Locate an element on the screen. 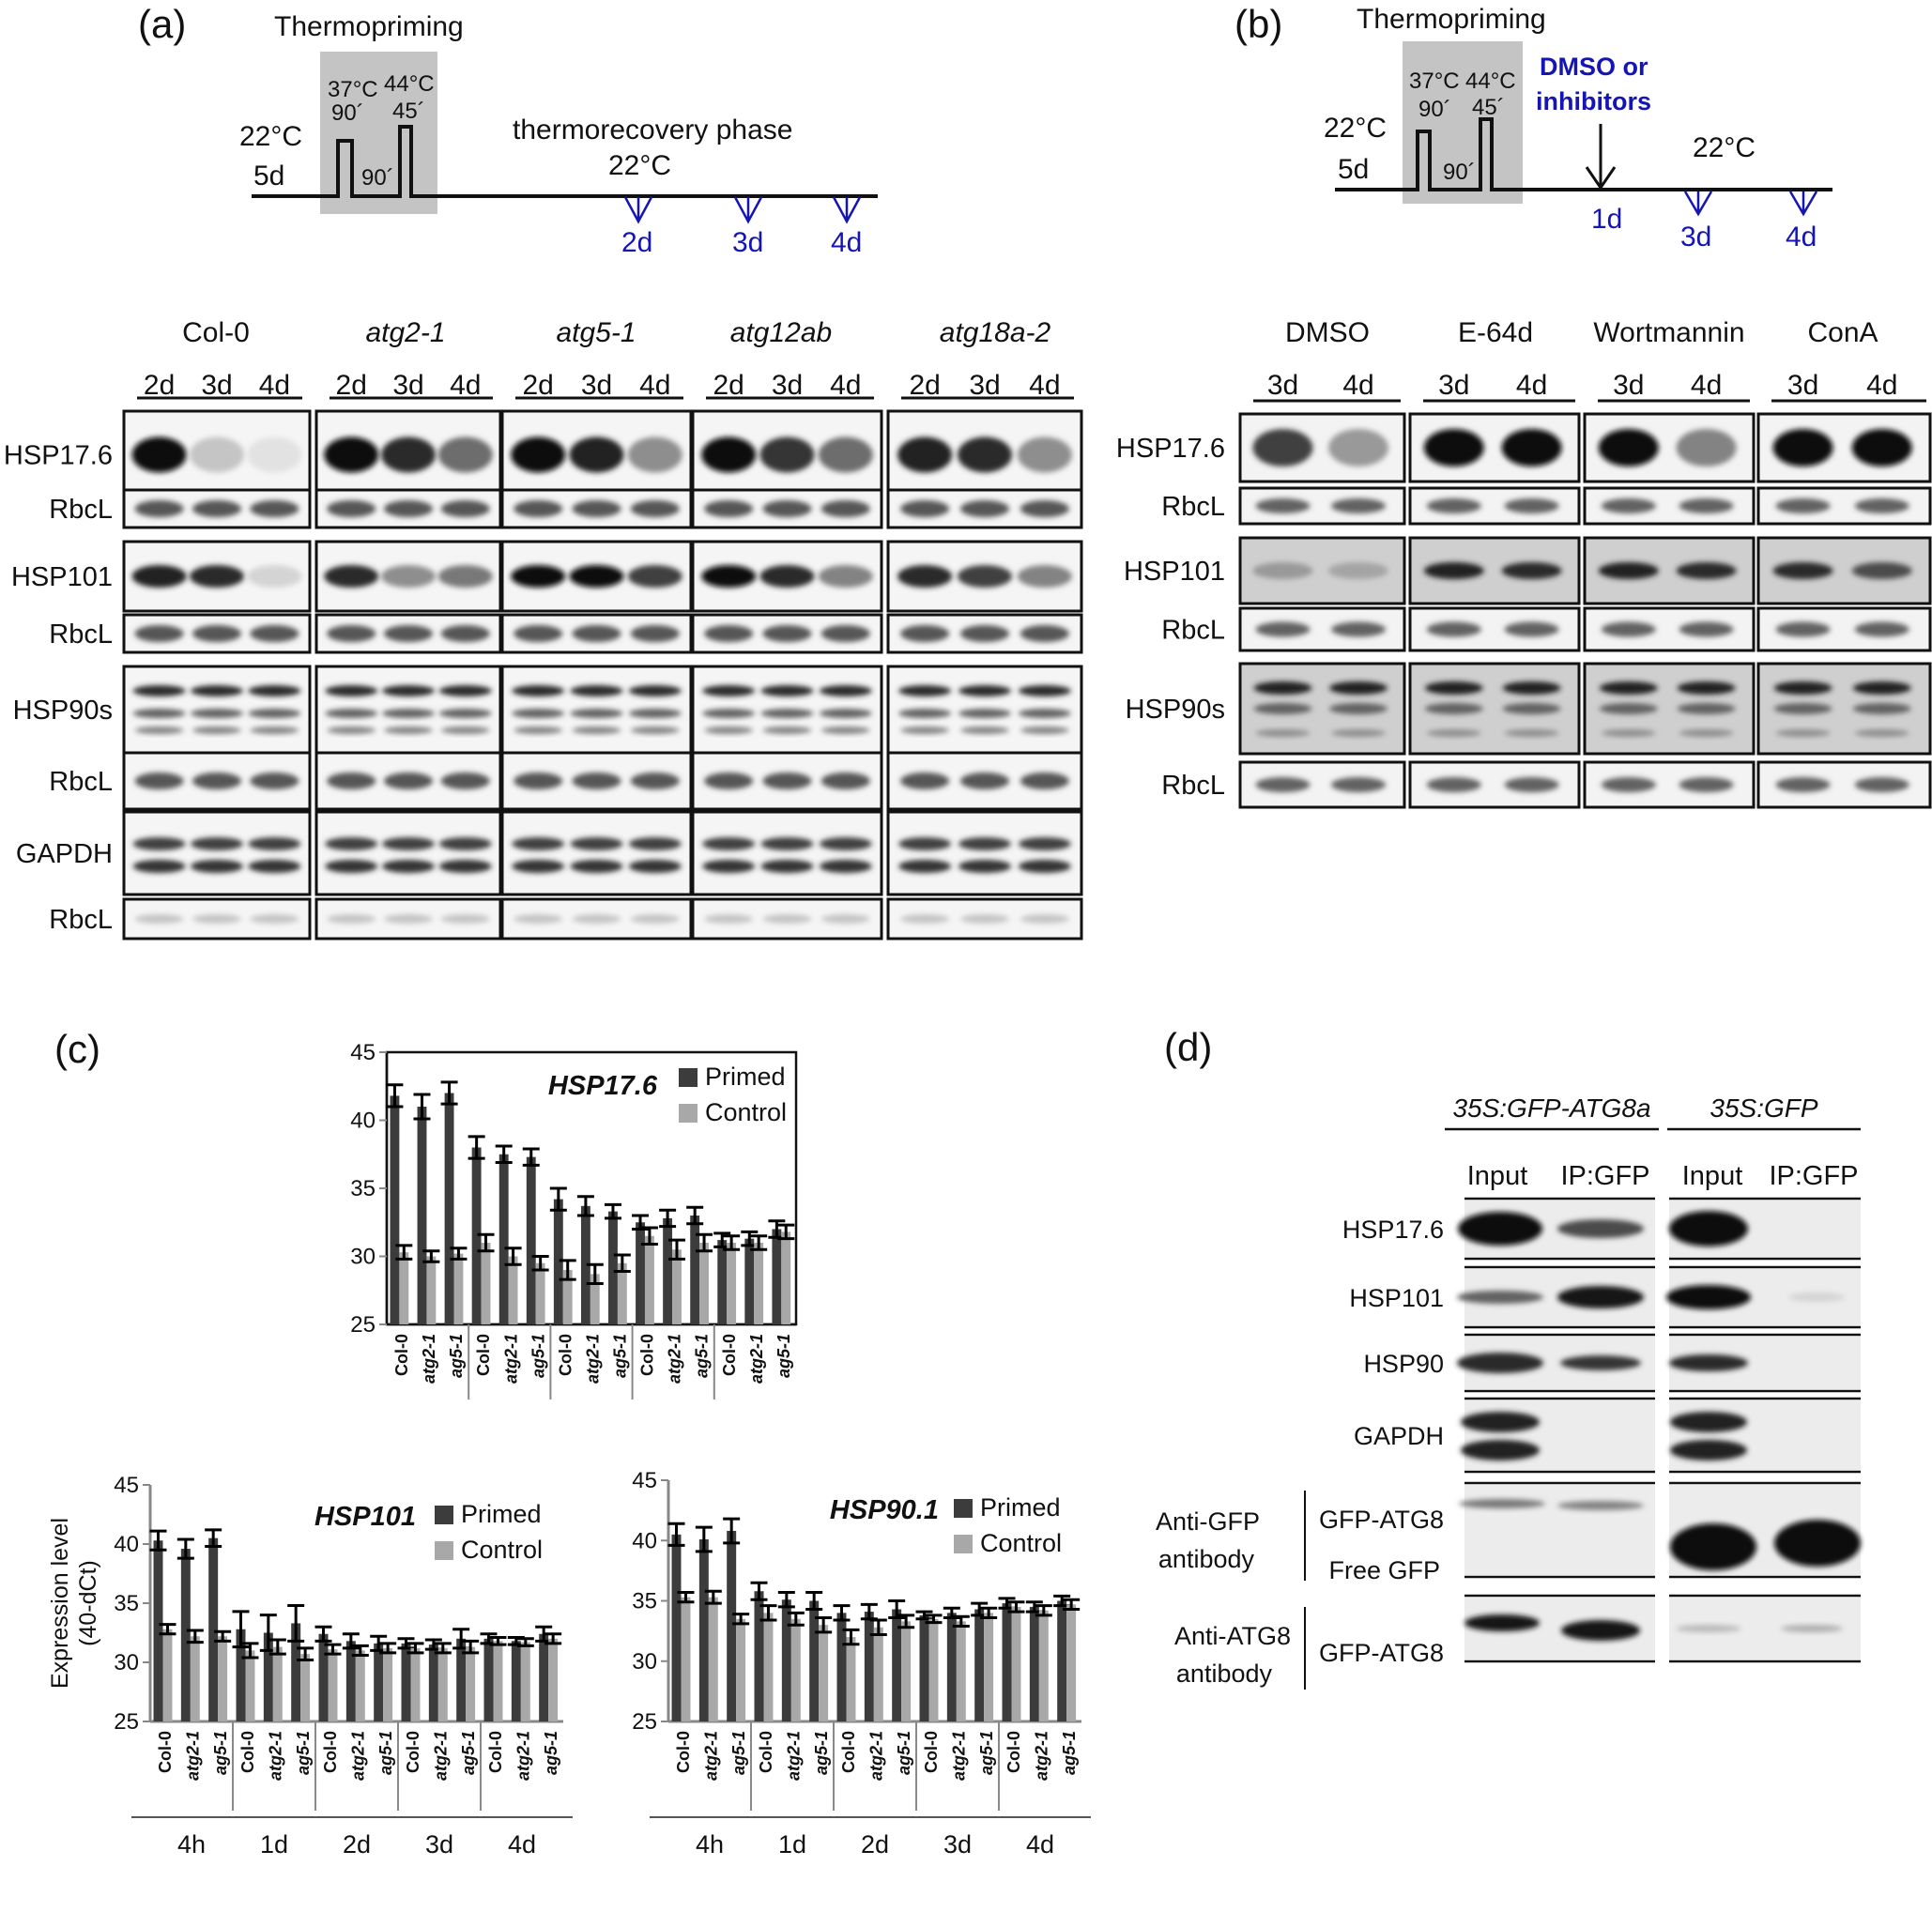 Image resolution: width=1932 pixels, height=1912 pixels. blot-row-label: HSP101 is located at coordinates (1174, 572).